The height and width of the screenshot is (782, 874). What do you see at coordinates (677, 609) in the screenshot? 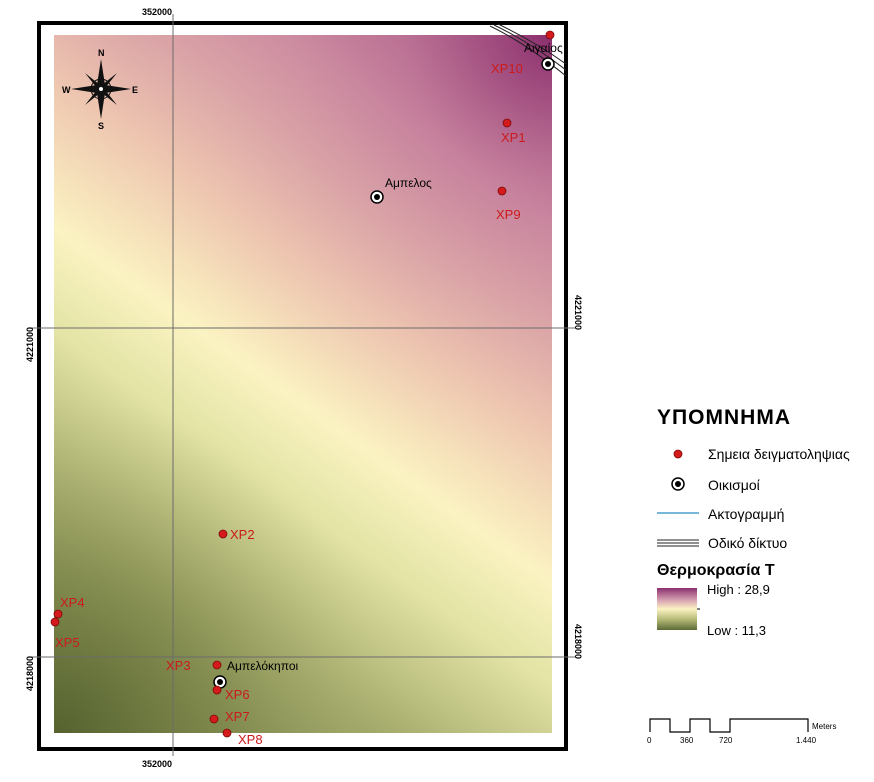
I see `temperature-ramp` at bounding box center [677, 609].